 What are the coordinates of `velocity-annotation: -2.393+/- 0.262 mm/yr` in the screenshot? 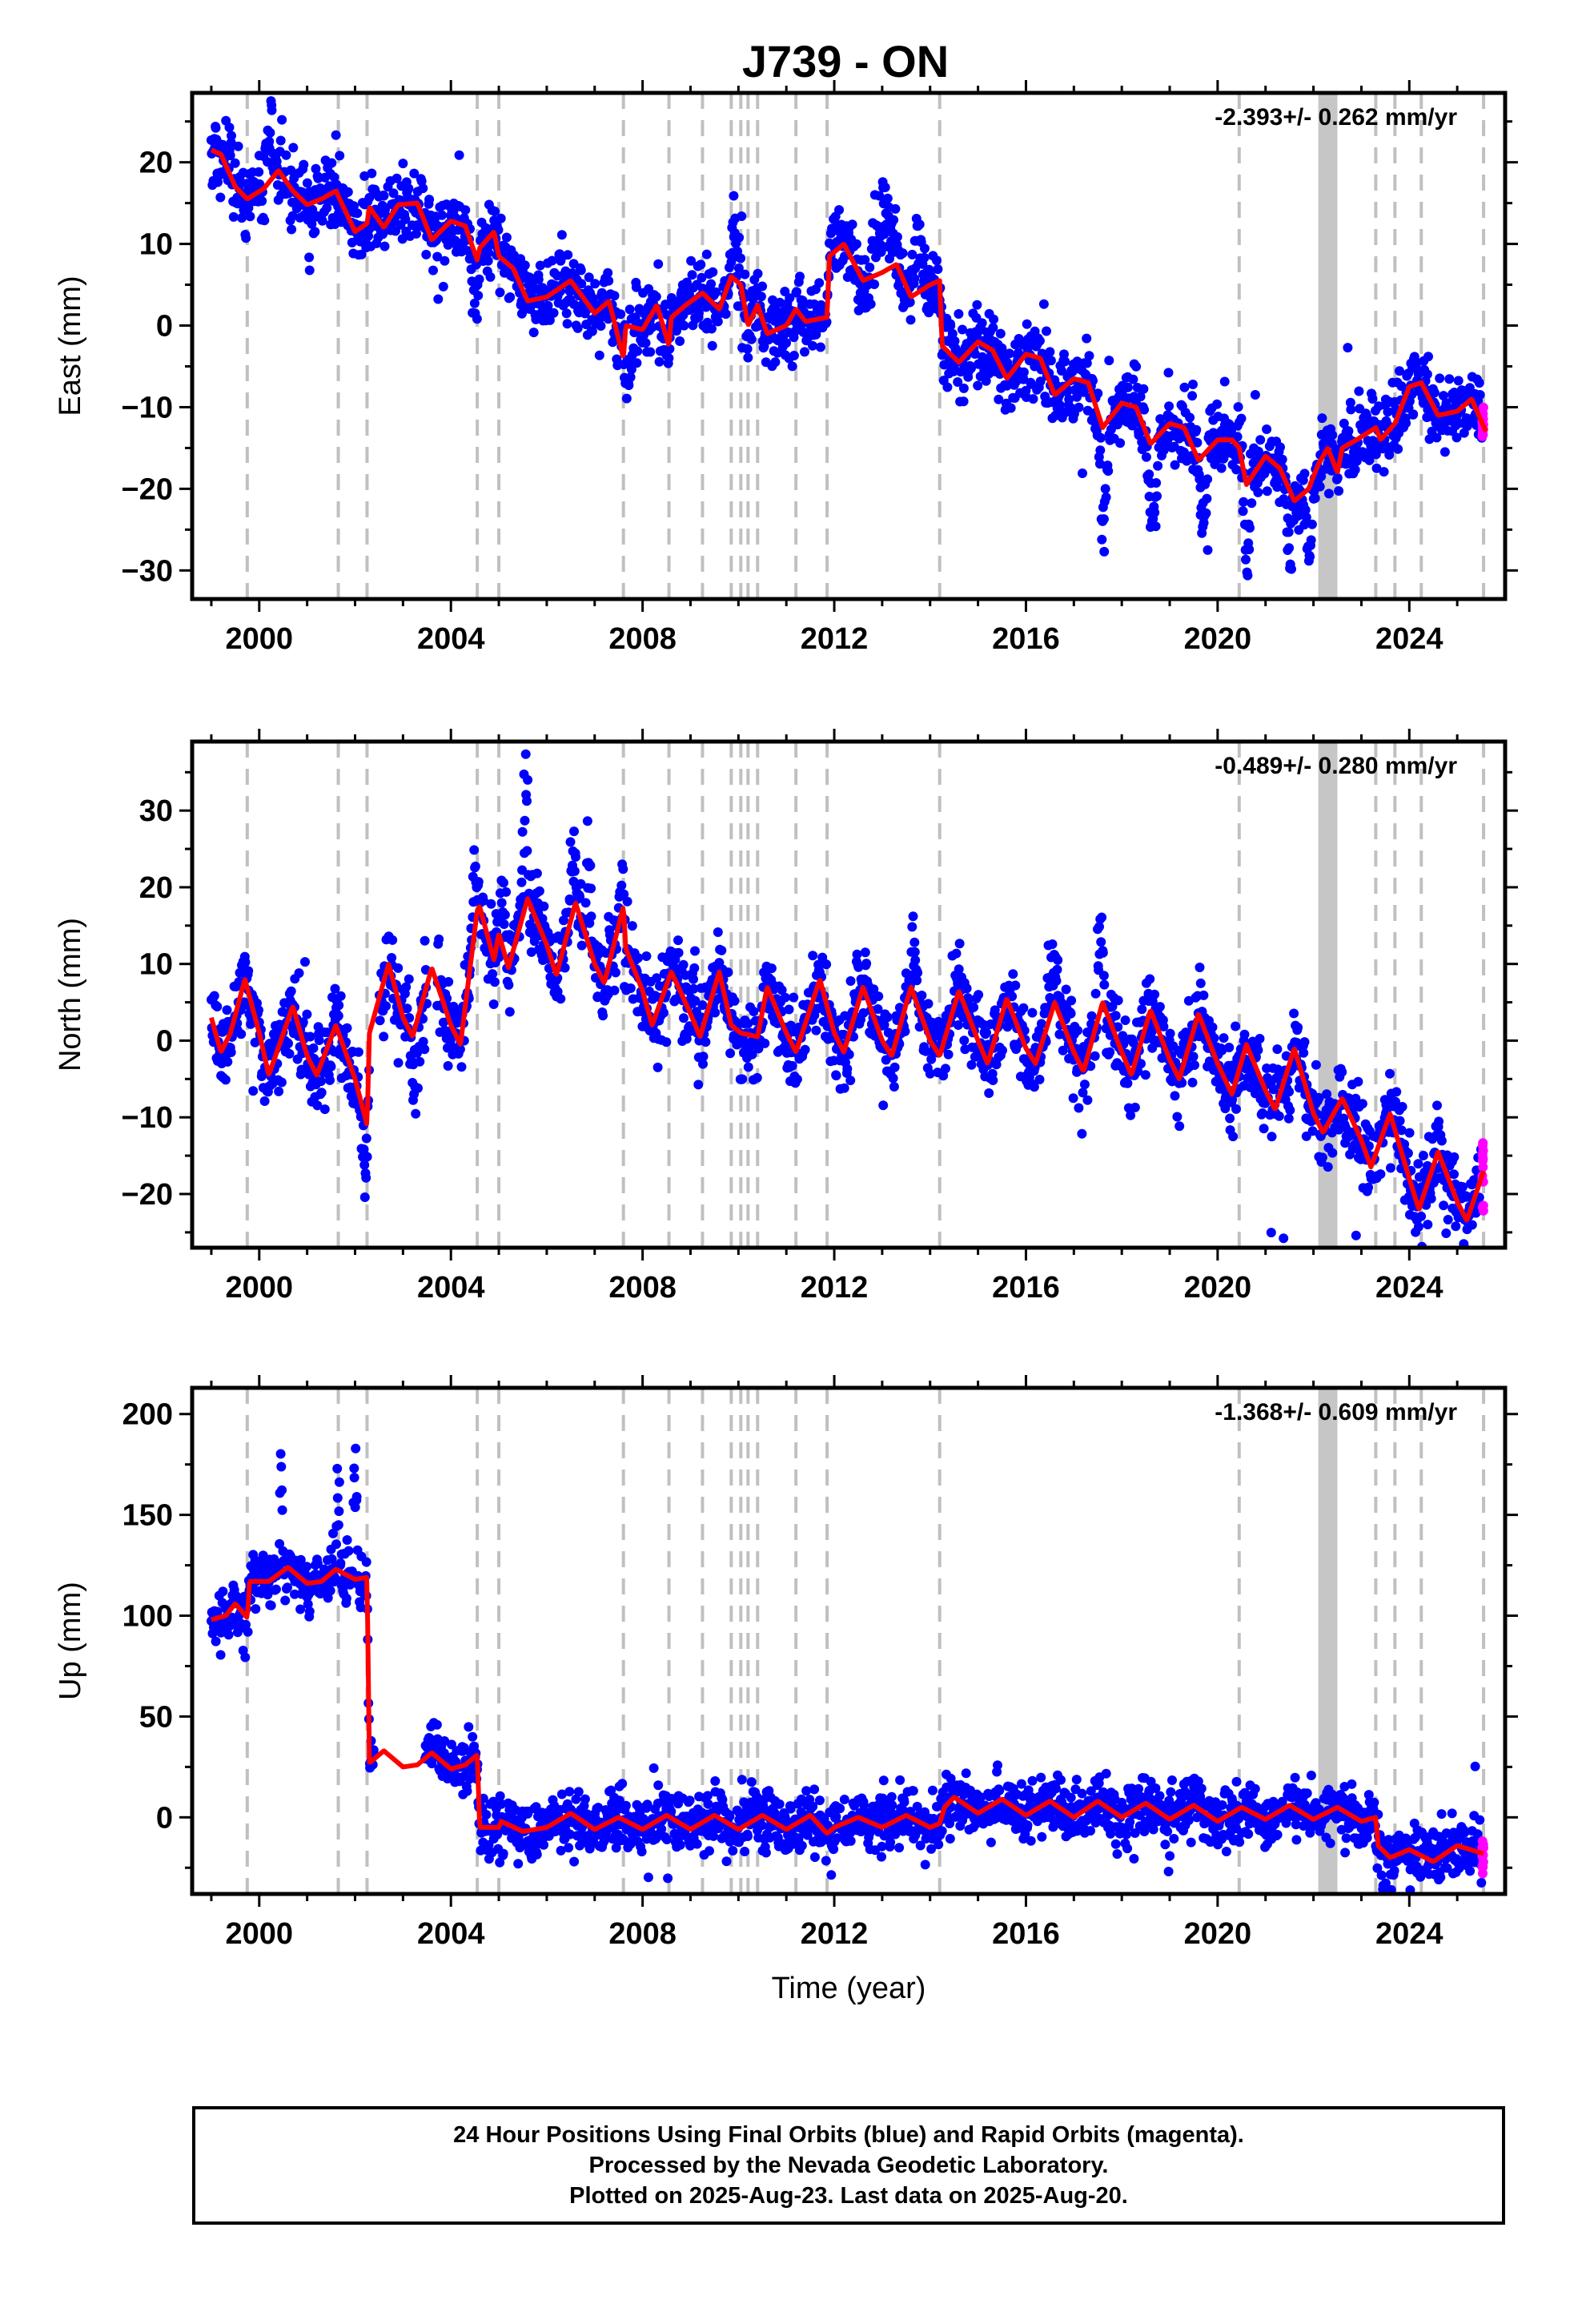 It's located at (1336, 118).